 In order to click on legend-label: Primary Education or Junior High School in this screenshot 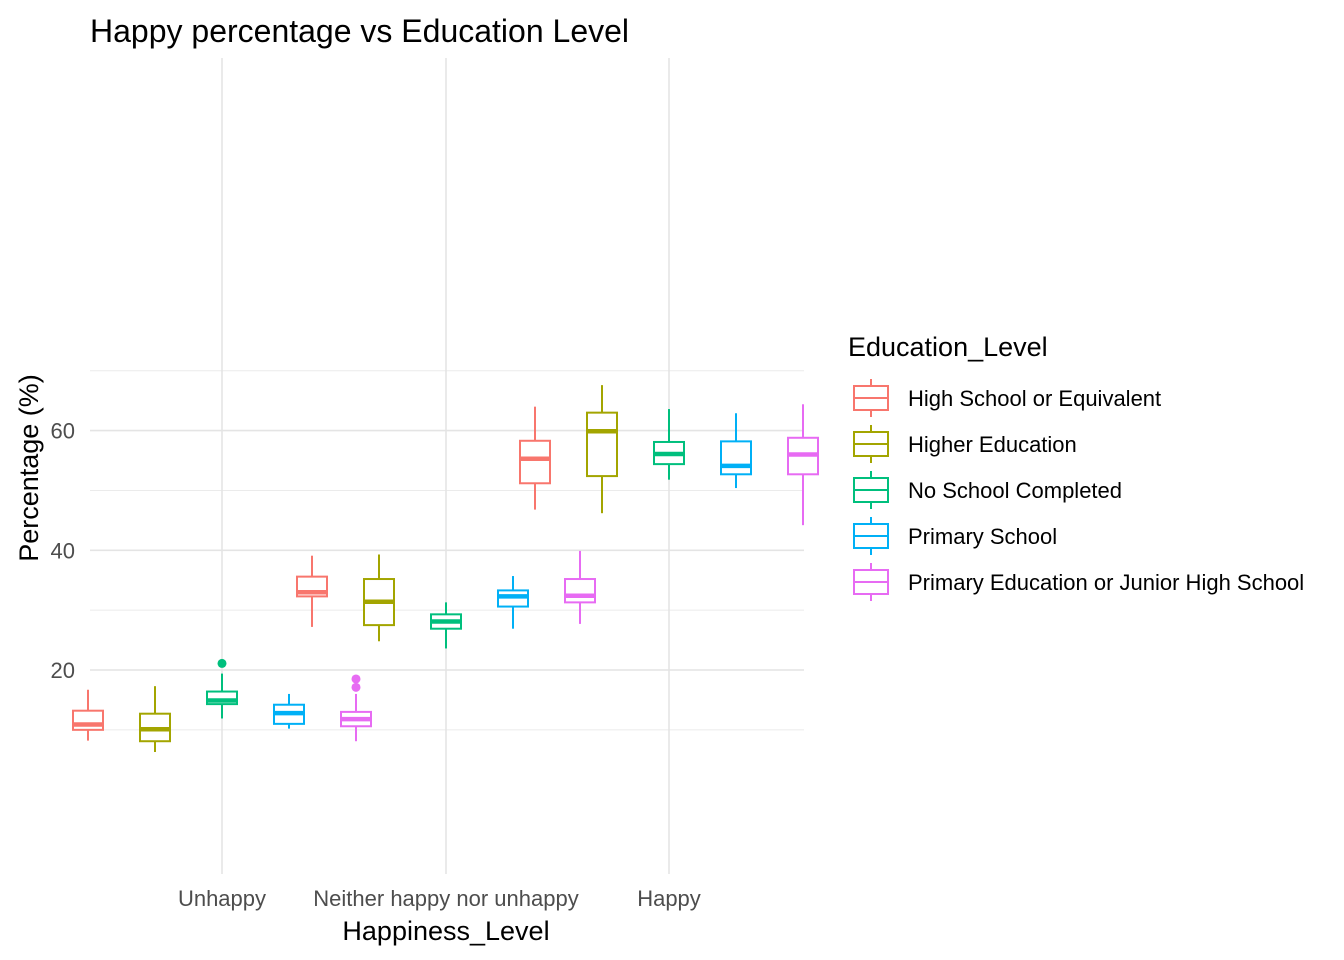, I will do `click(1106, 582)`.